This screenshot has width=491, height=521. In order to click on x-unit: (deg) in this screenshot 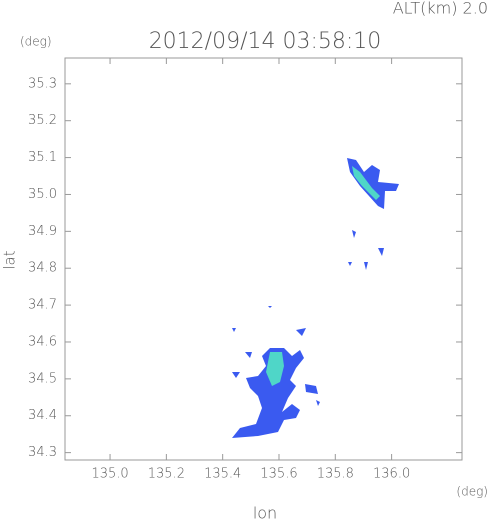, I will do `click(472, 492)`.